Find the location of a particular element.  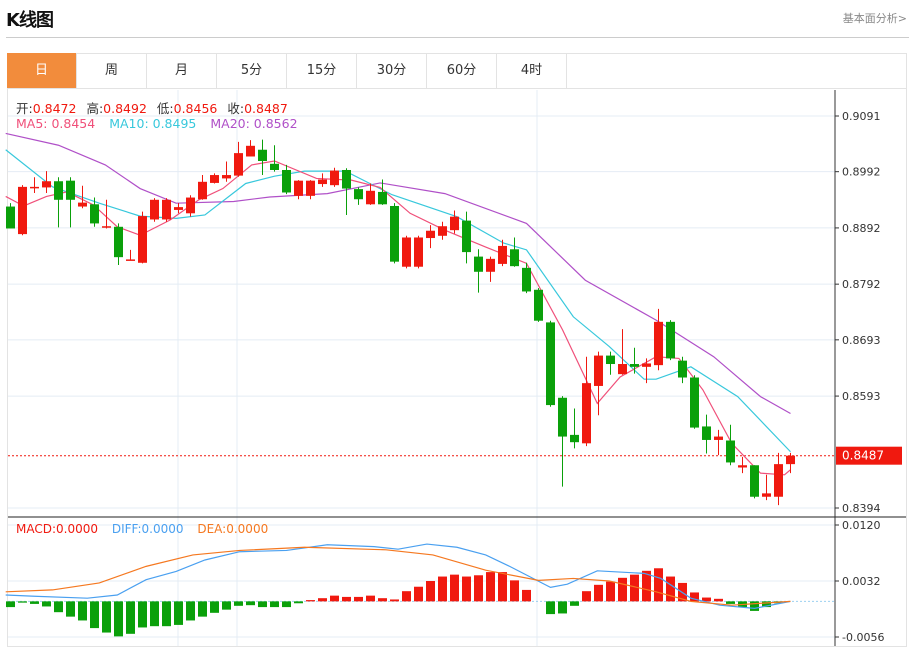

price-tick-label: 0.8892 is located at coordinates (861, 228).